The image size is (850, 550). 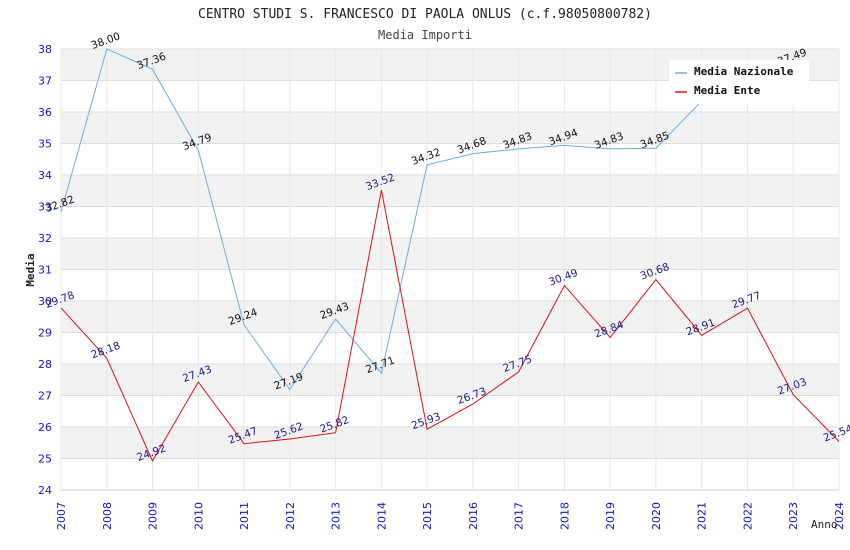 What do you see at coordinates (747, 516) in the screenshot?
I see `x-tick-label: 2022` at bounding box center [747, 516].